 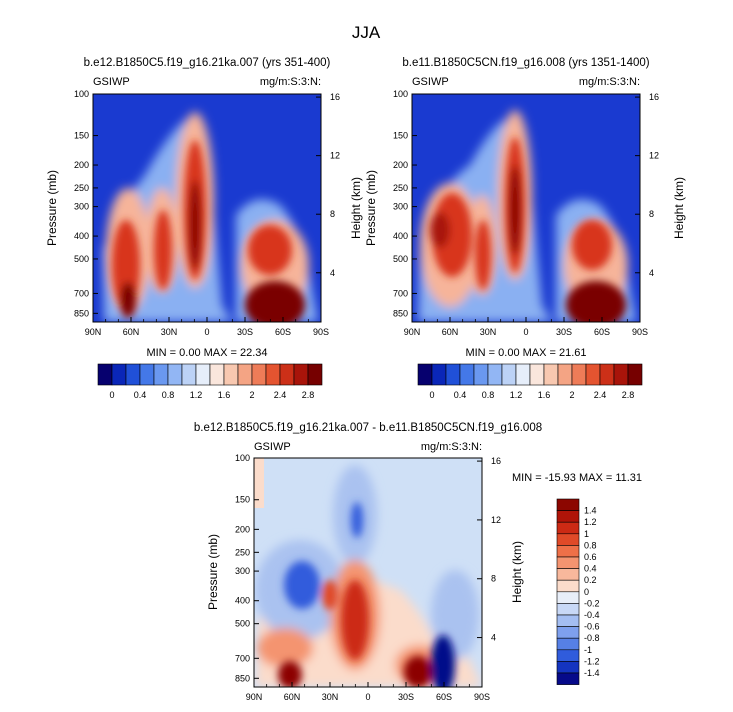 I want to click on p3-neg-core1, so click(x=302, y=585).